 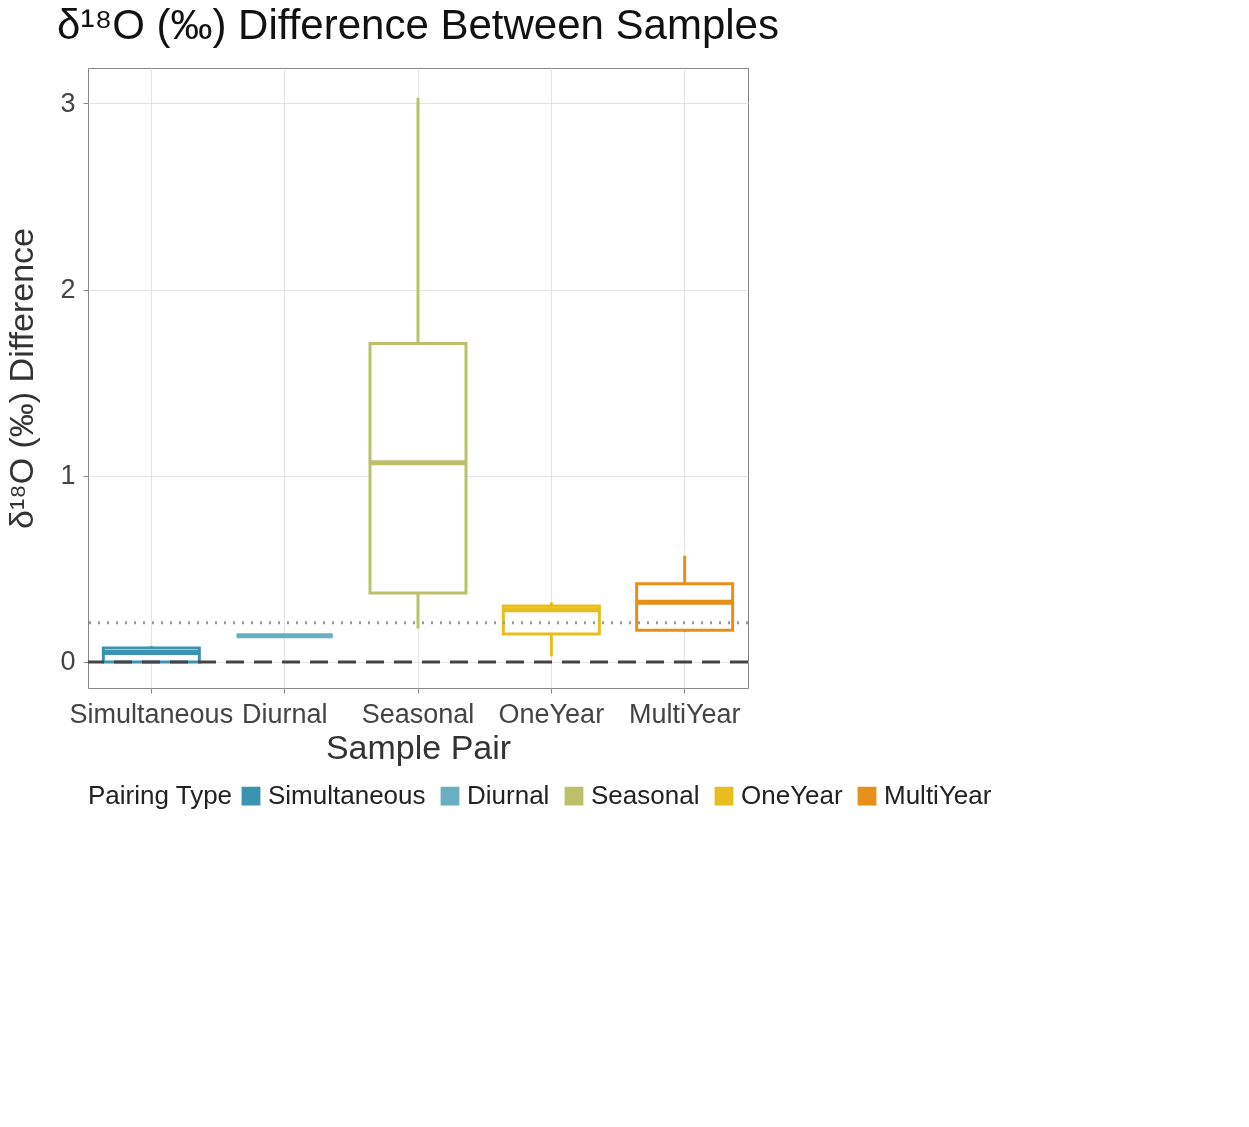 I want to click on x-tick-label: Diurnal, so click(x=284, y=713).